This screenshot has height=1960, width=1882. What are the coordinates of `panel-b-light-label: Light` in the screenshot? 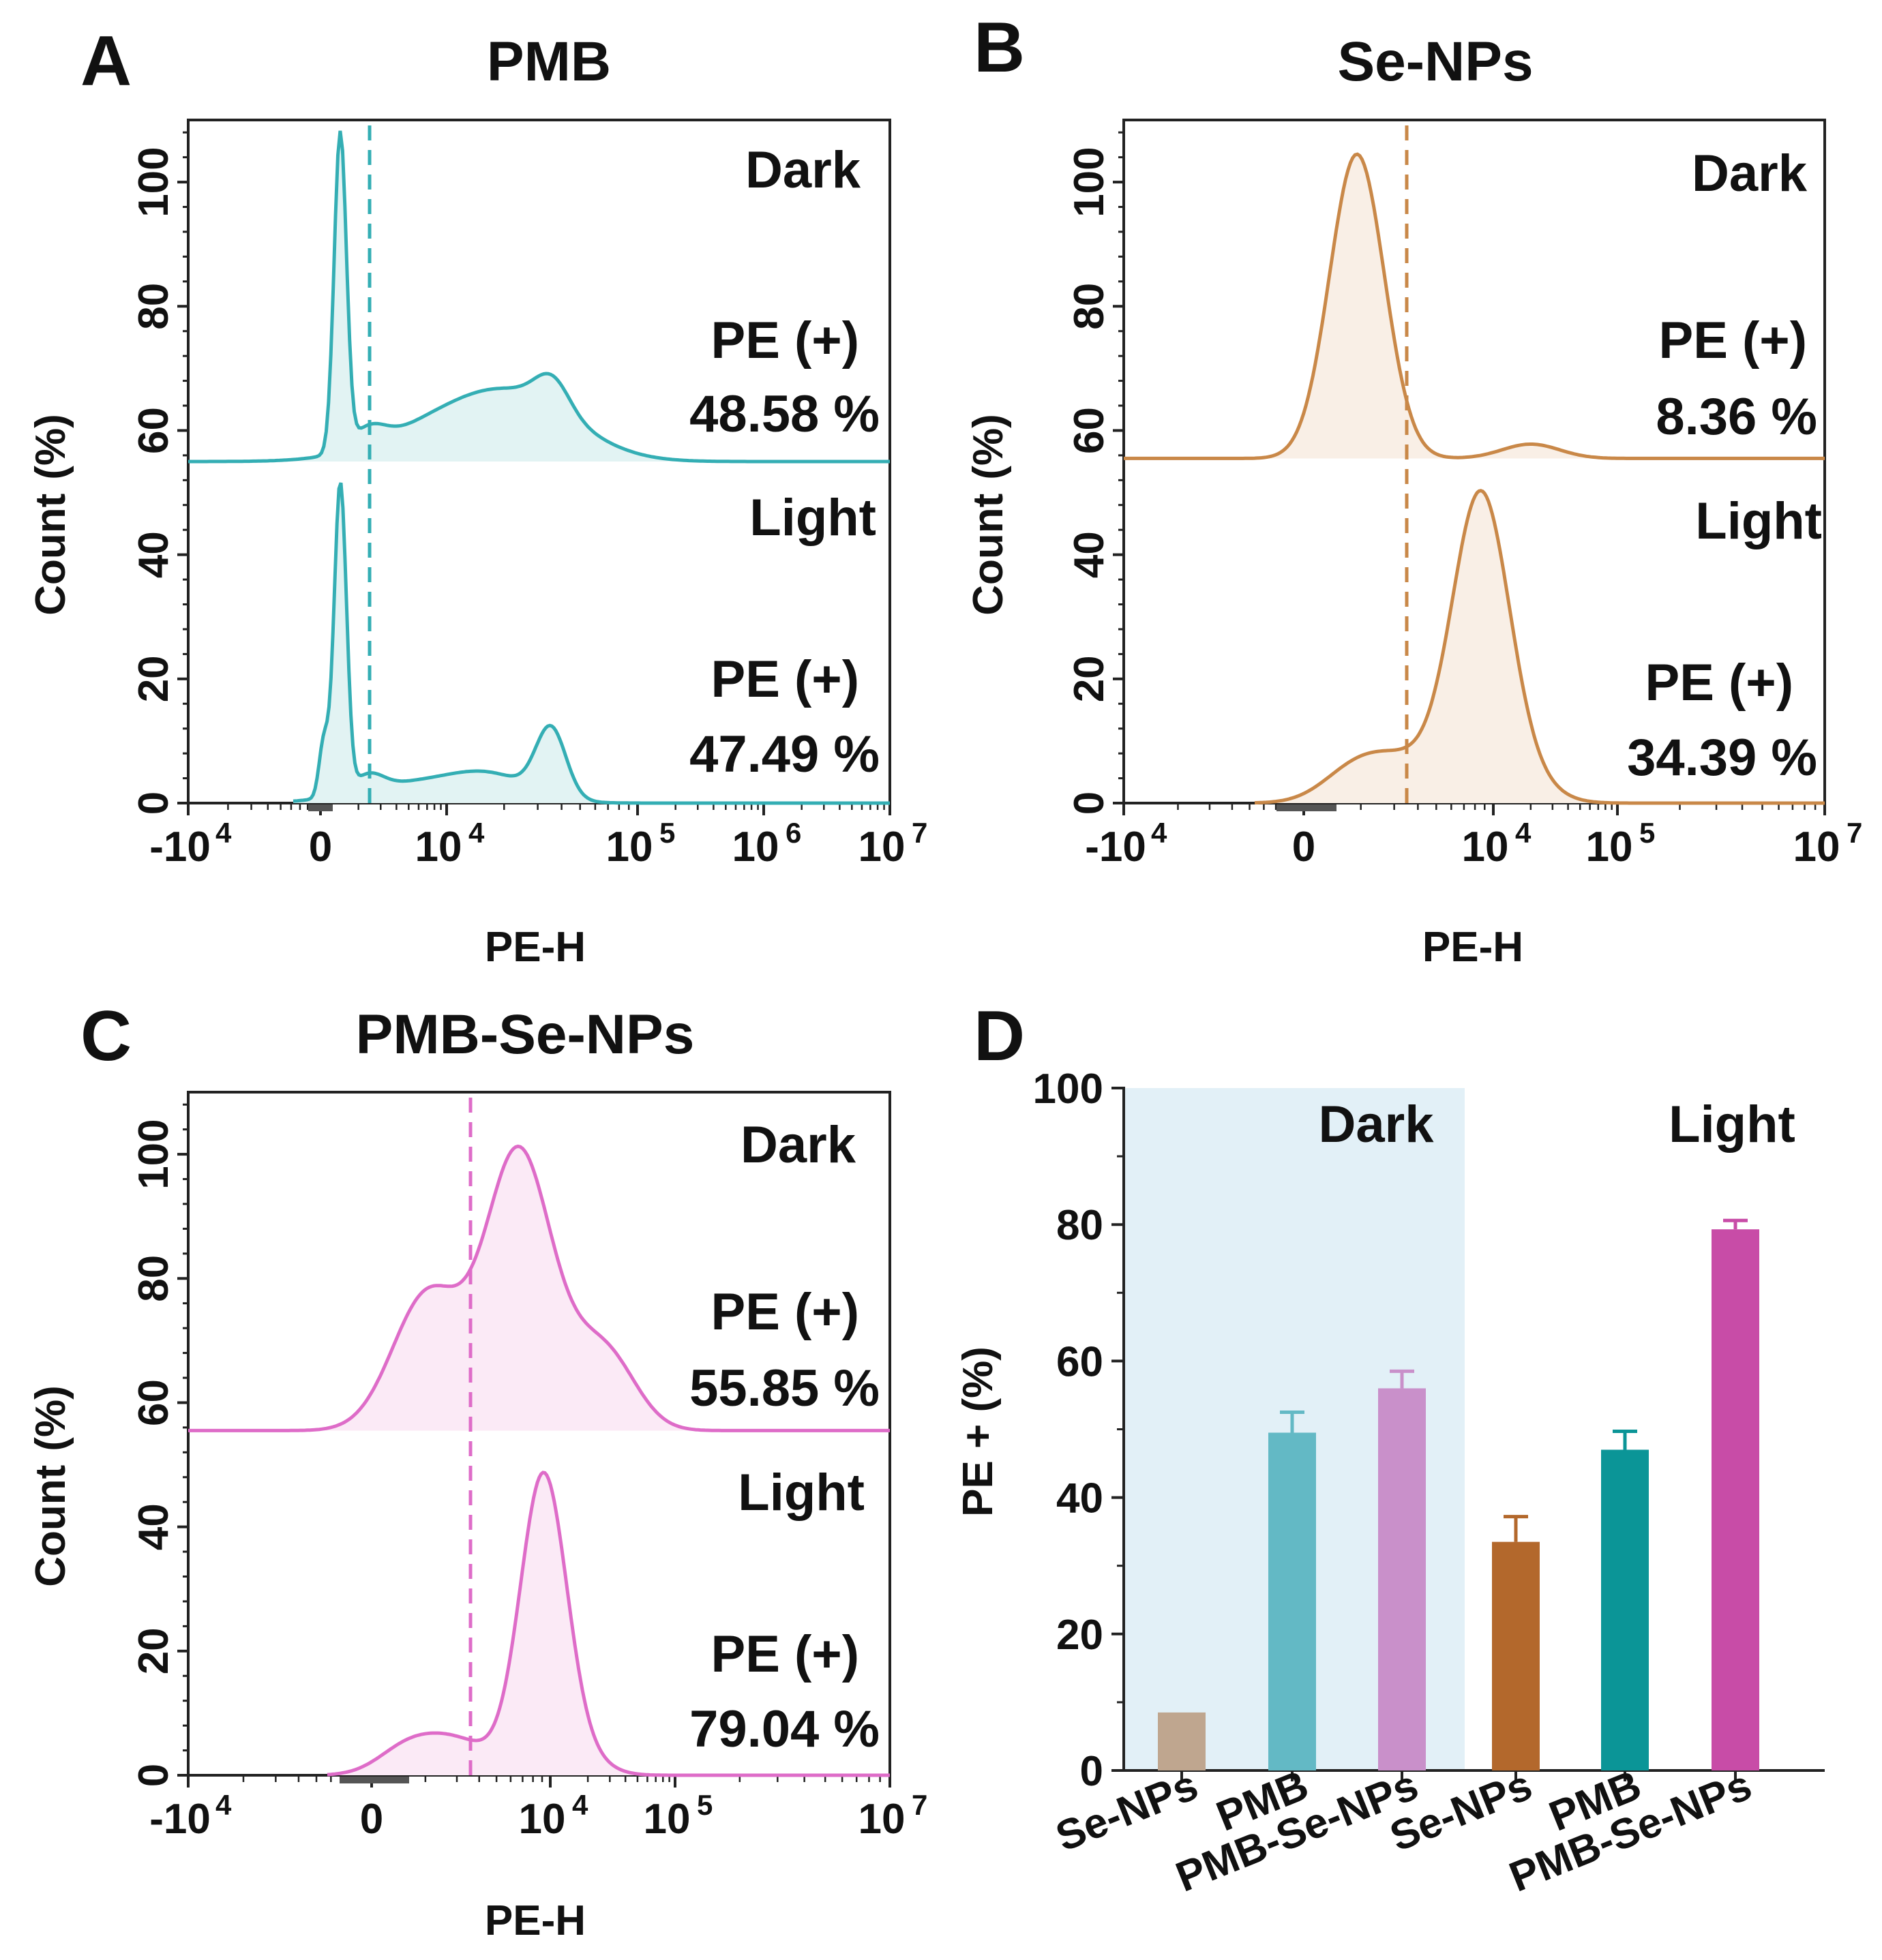 It's located at (1758, 521).